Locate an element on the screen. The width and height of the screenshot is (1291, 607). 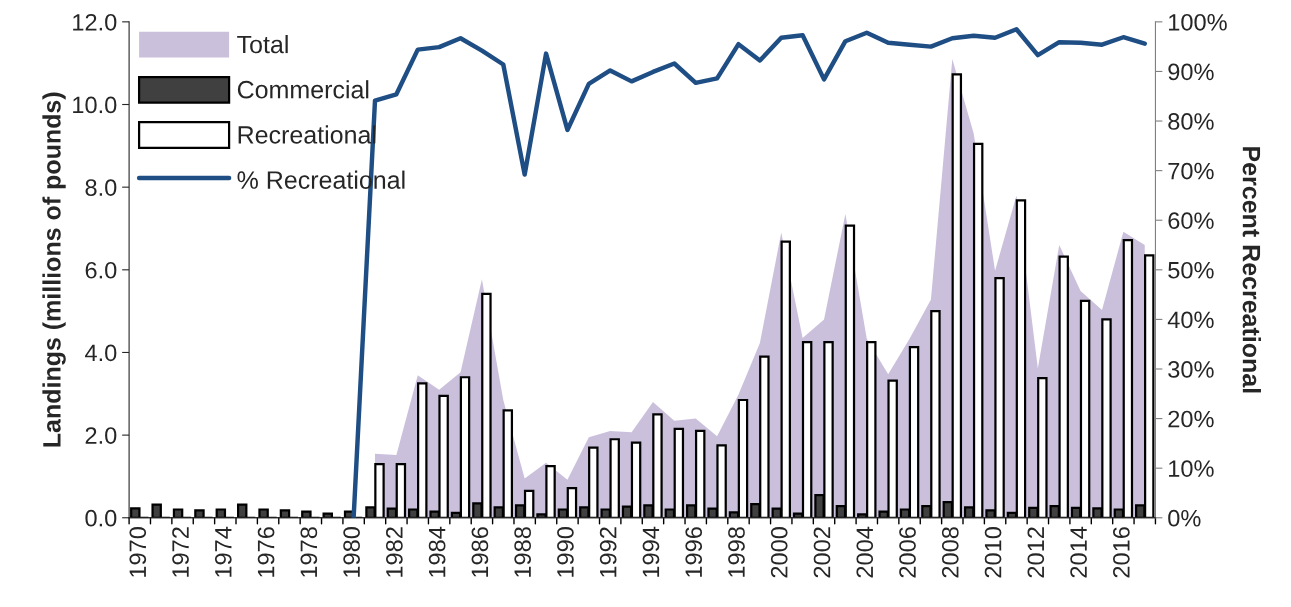
x-tick-label: 1984 is located at coordinates (437, 551).